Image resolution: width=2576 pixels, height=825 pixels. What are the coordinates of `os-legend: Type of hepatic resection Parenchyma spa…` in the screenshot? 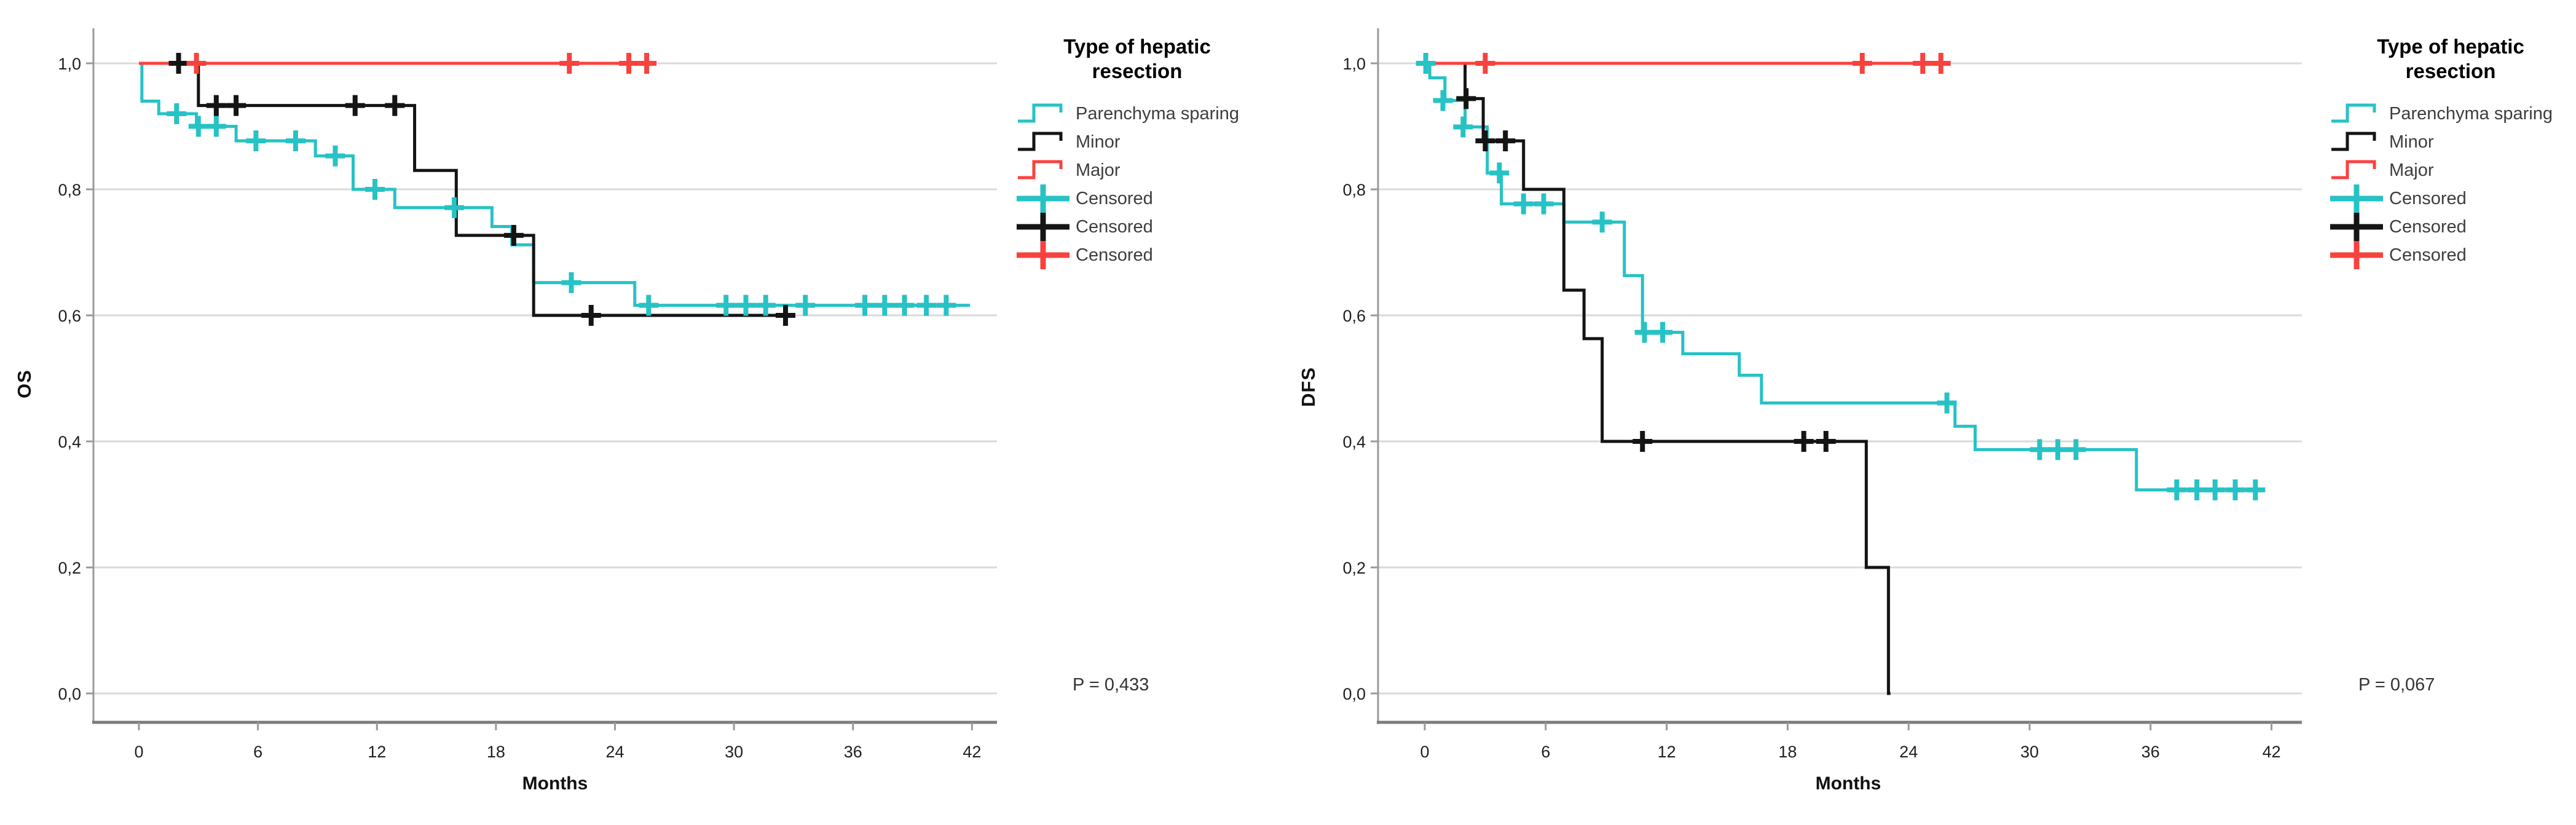 It's located at (1150, 151).